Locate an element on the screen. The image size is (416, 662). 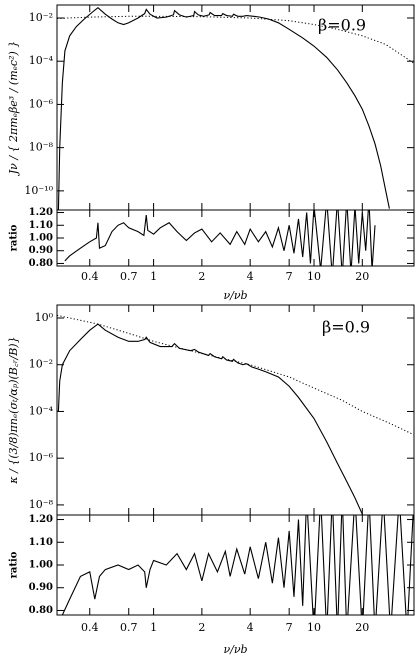
y-axis-title: κ / {(3/8)πnₑ(σₜ/αₚ)(B꜀ᵣ/B)} is located at coordinates (13, 410).